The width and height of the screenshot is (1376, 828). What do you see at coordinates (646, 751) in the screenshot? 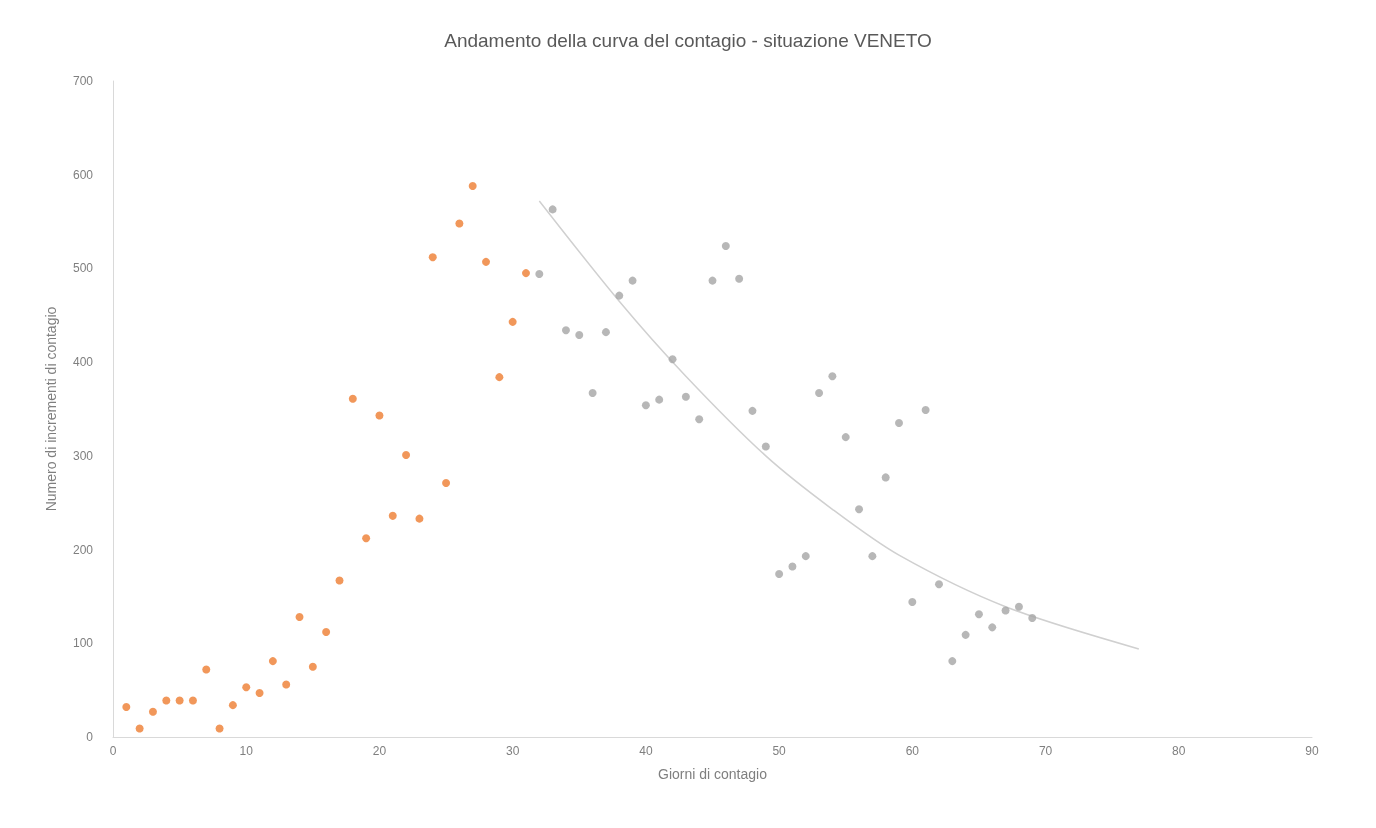
I see `x-tick-label: 40` at bounding box center [646, 751].